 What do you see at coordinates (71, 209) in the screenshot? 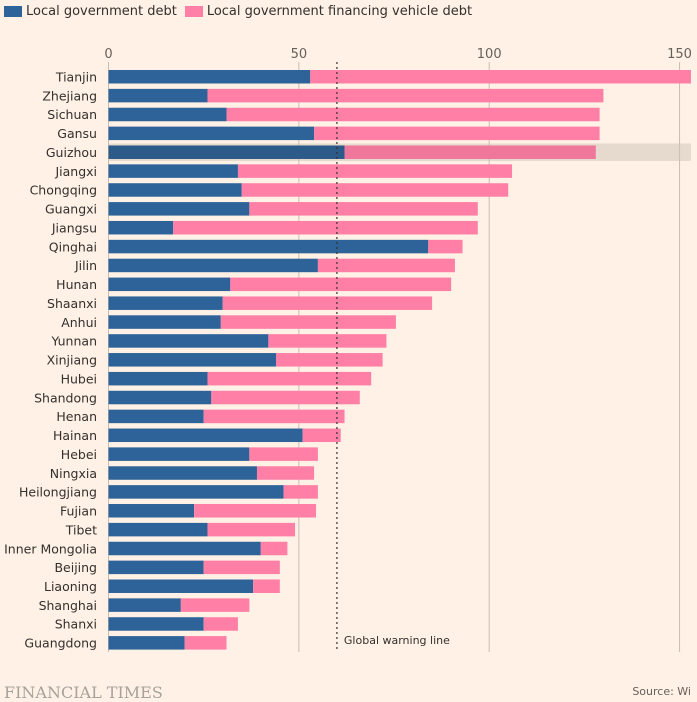
I see `category-label: Guangxi` at bounding box center [71, 209].